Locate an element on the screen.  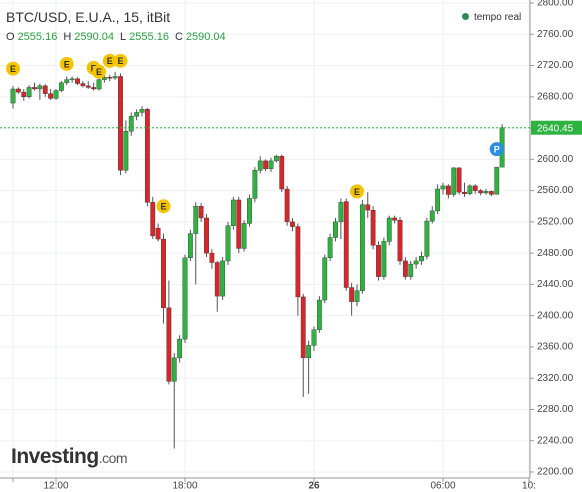
price-axis is located at coordinates (556, 246).